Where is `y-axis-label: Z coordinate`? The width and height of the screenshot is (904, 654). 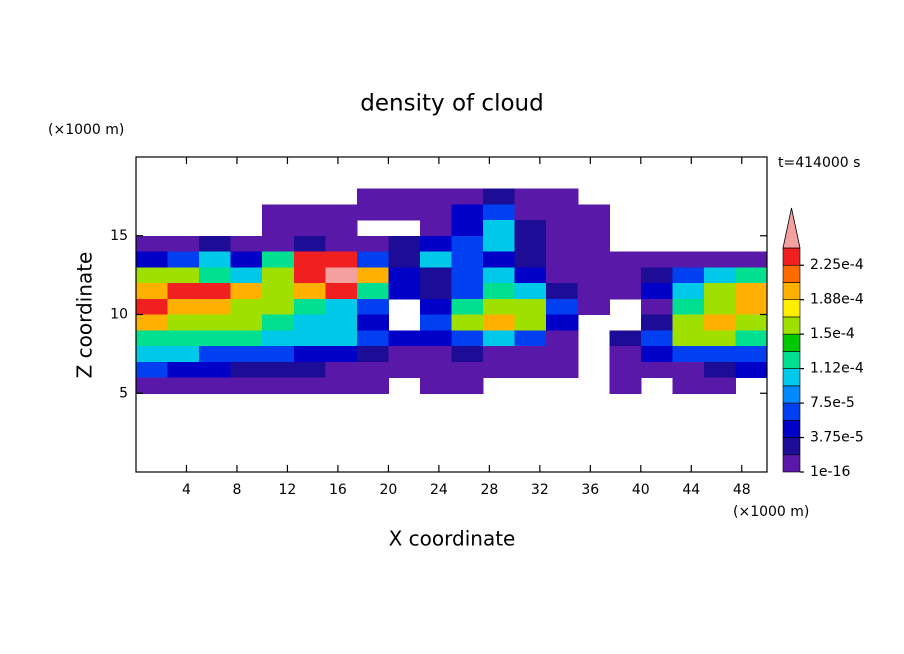
y-axis-label: Z coordinate is located at coordinates (85, 315).